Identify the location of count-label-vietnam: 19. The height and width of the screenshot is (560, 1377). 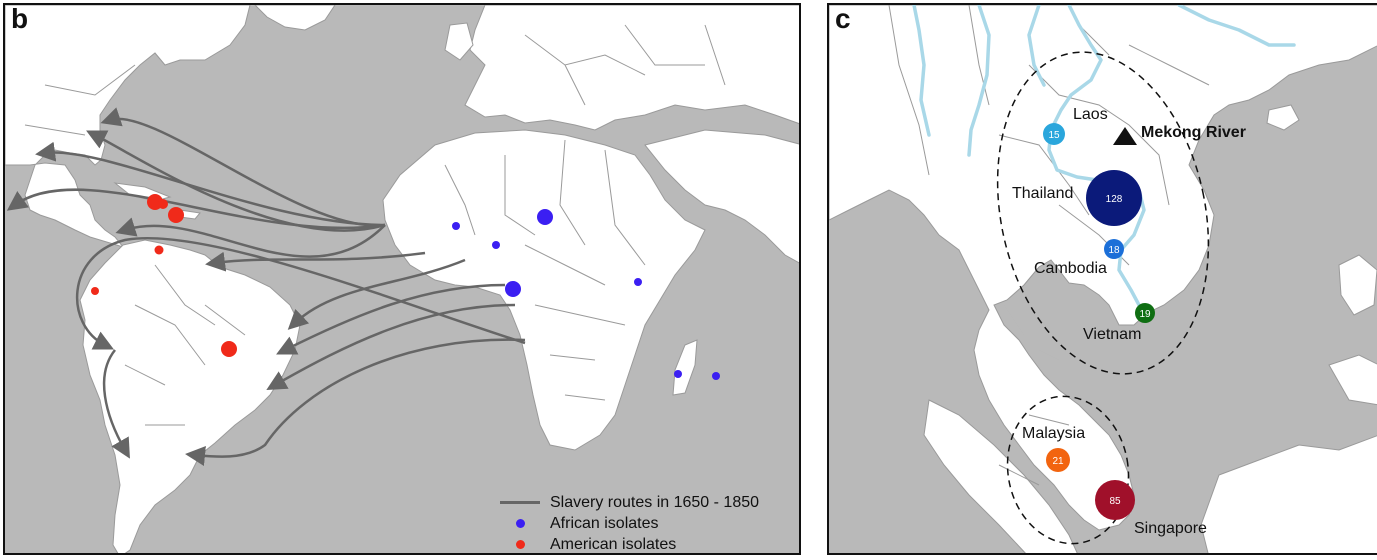
(1145, 314).